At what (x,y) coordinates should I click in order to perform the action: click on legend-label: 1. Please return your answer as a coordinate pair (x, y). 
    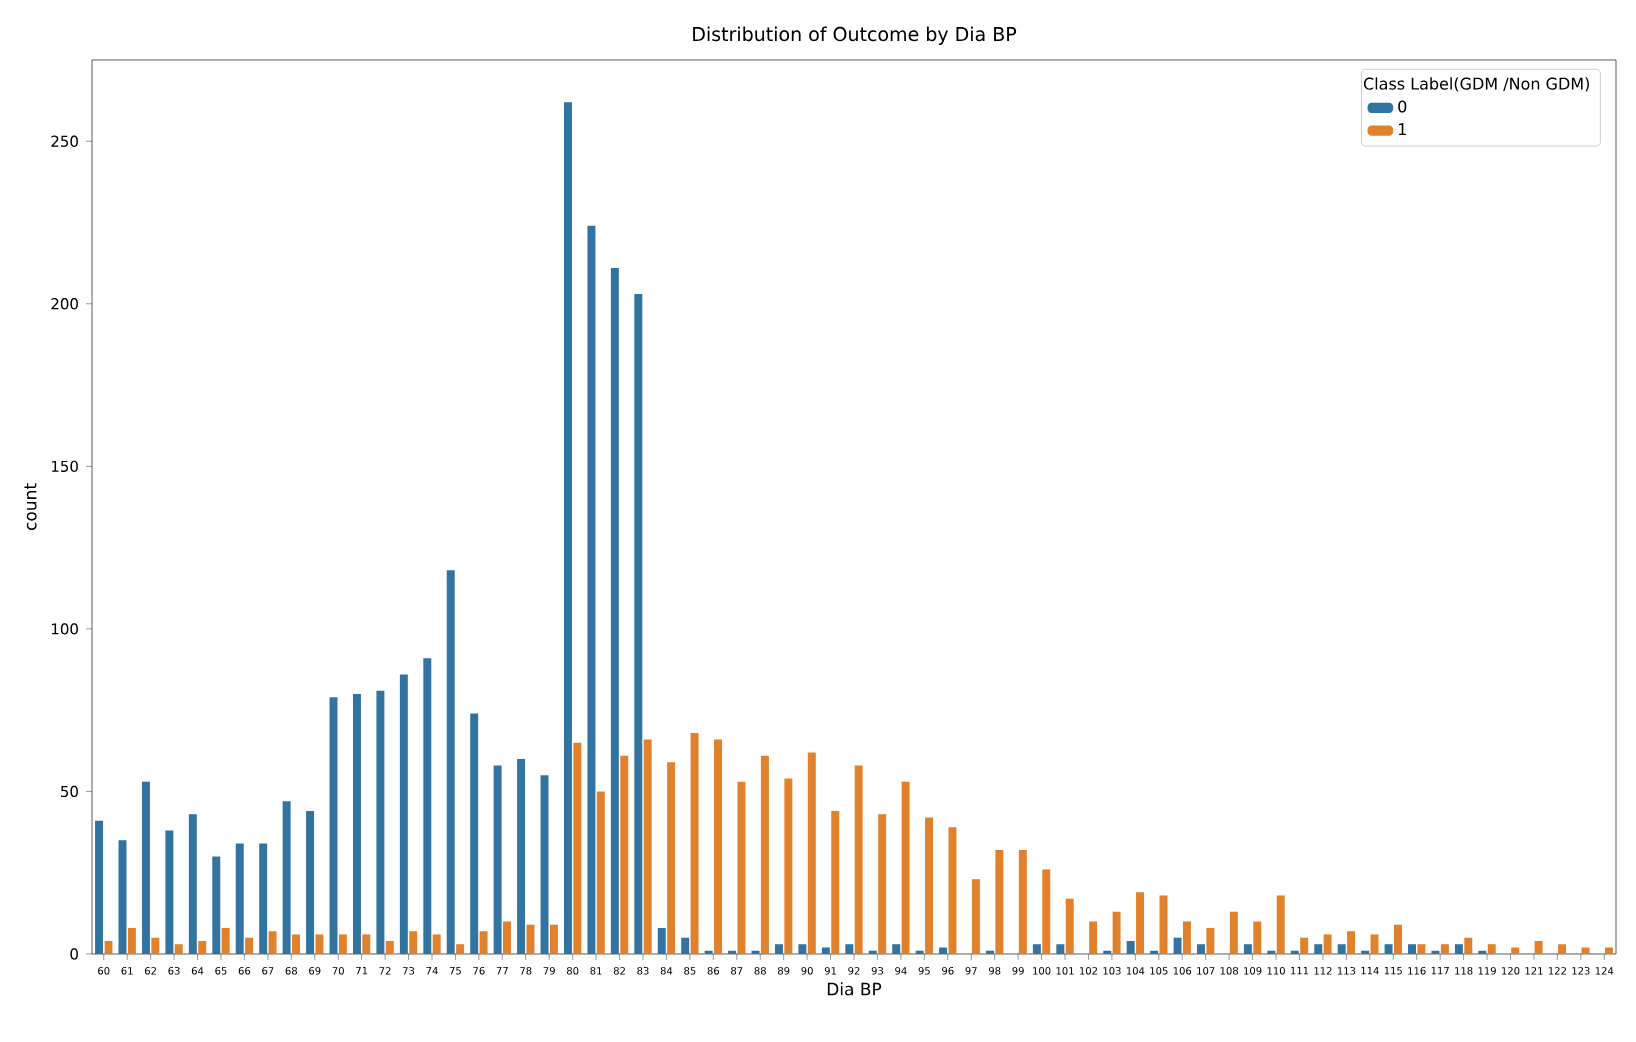
    Looking at the image, I should click on (1402, 129).